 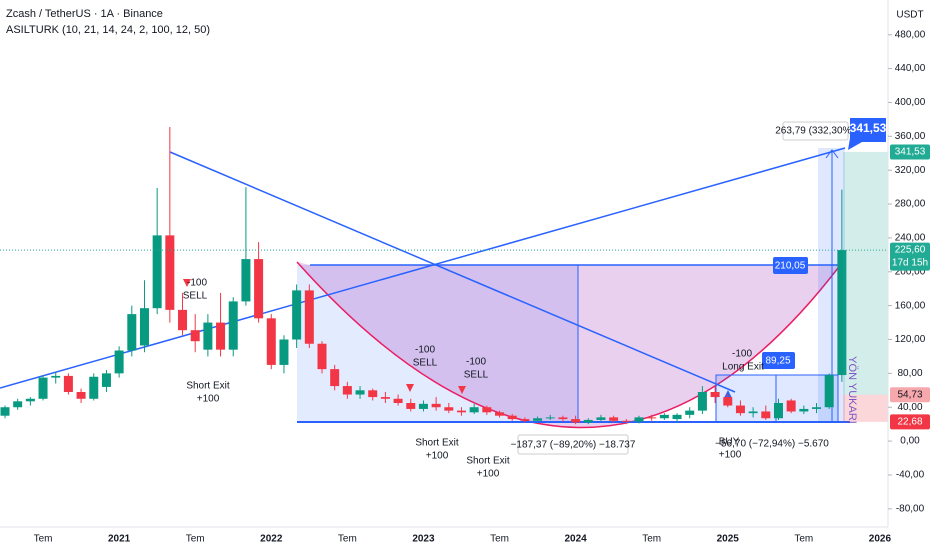 I want to click on callout-label: 341,53, so click(x=868, y=128).